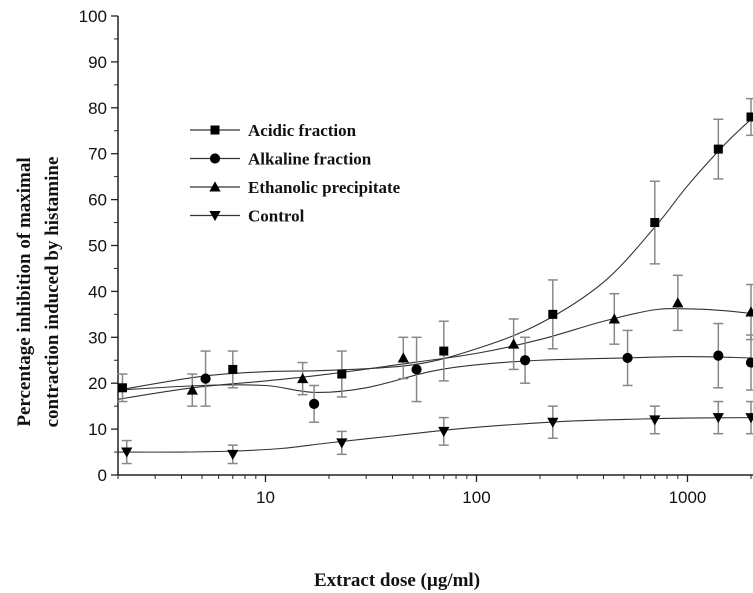 Image resolution: width=753 pixels, height=593 pixels. What do you see at coordinates (215, 186) in the screenshot?
I see `legend-marker-ethanolic-precipitate` at bounding box center [215, 186].